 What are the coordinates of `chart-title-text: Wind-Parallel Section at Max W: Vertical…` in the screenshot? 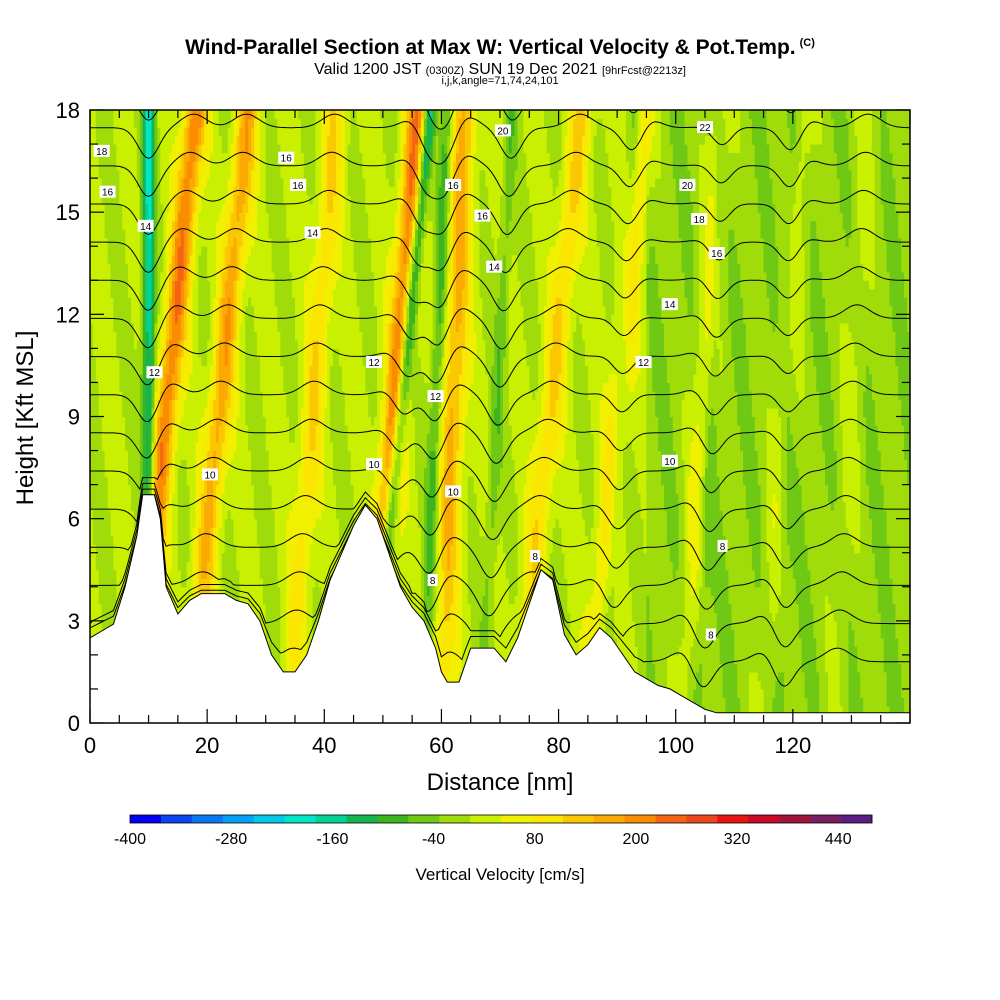 It's located at (490, 47).